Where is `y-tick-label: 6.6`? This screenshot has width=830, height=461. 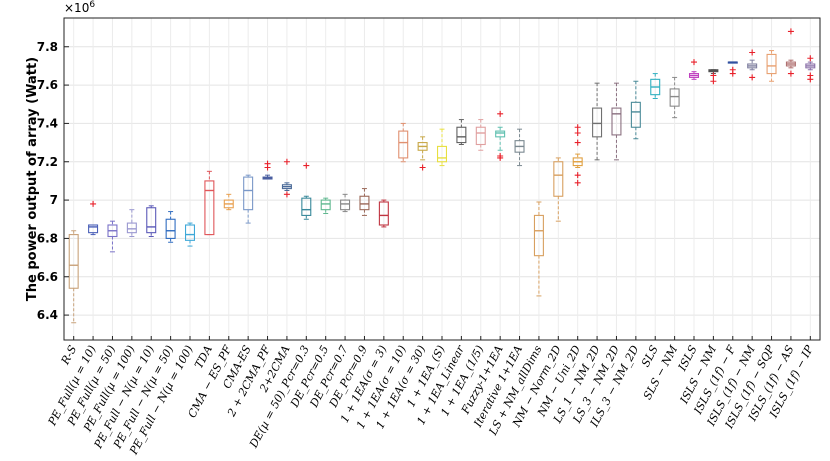 y-tick-label: 6.6 is located at coordinates (47, 277).